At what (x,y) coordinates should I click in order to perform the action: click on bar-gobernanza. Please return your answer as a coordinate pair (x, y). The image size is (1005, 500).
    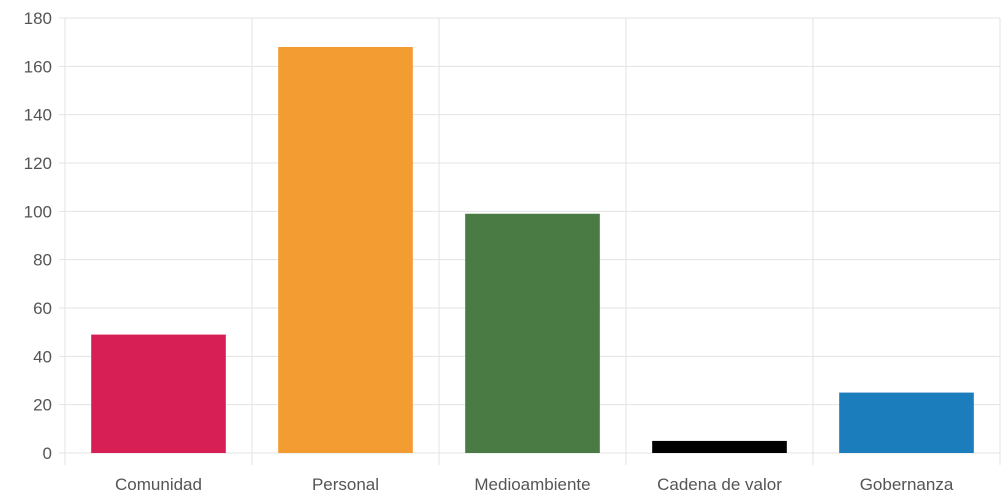
    Looking at the image, I should click on (906, 422).